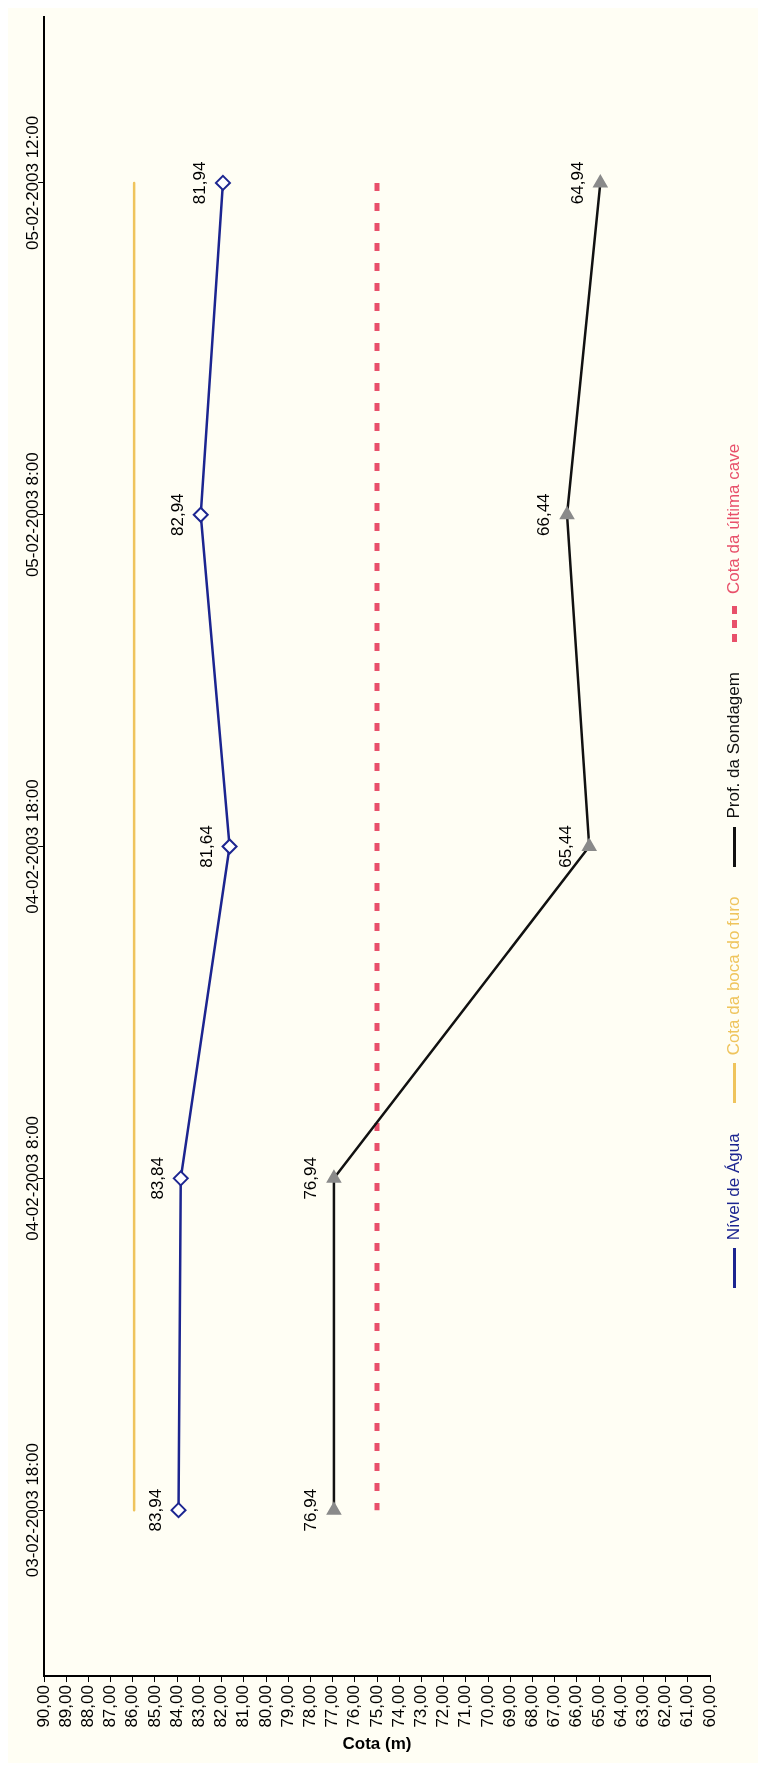 This screenshot has width=767, height=1774. Describe the element at coordinates (487, 1706) in the screenshot. I see `x-tick-label: 70,00` at that location.